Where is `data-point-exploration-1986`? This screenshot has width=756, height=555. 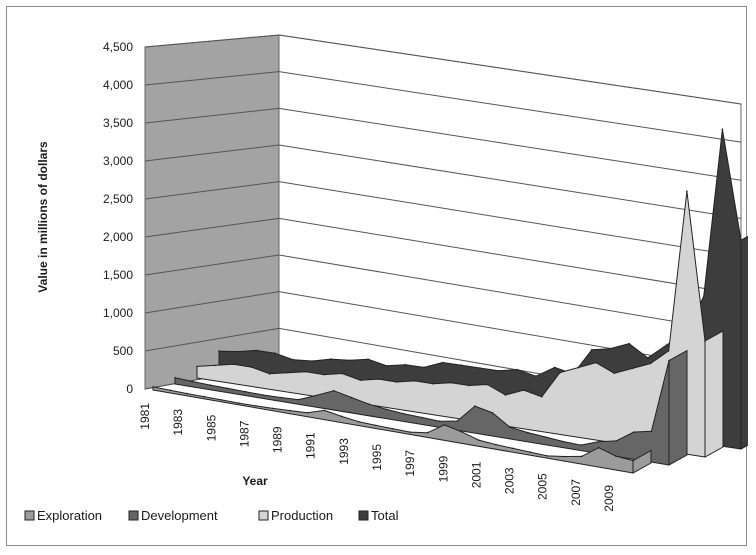
data-point-exploration-1986 is located at coordinates (238, 403).